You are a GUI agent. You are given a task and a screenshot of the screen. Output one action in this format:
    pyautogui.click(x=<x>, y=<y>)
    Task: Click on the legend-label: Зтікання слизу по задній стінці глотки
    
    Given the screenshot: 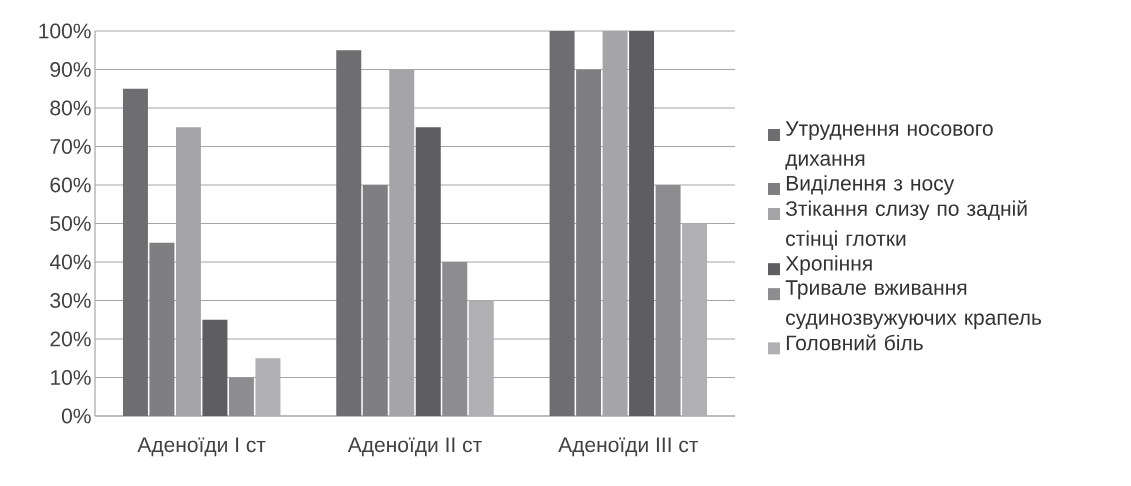 What is the action you would take?
    pyautogui.click(x=906, y=225)
    